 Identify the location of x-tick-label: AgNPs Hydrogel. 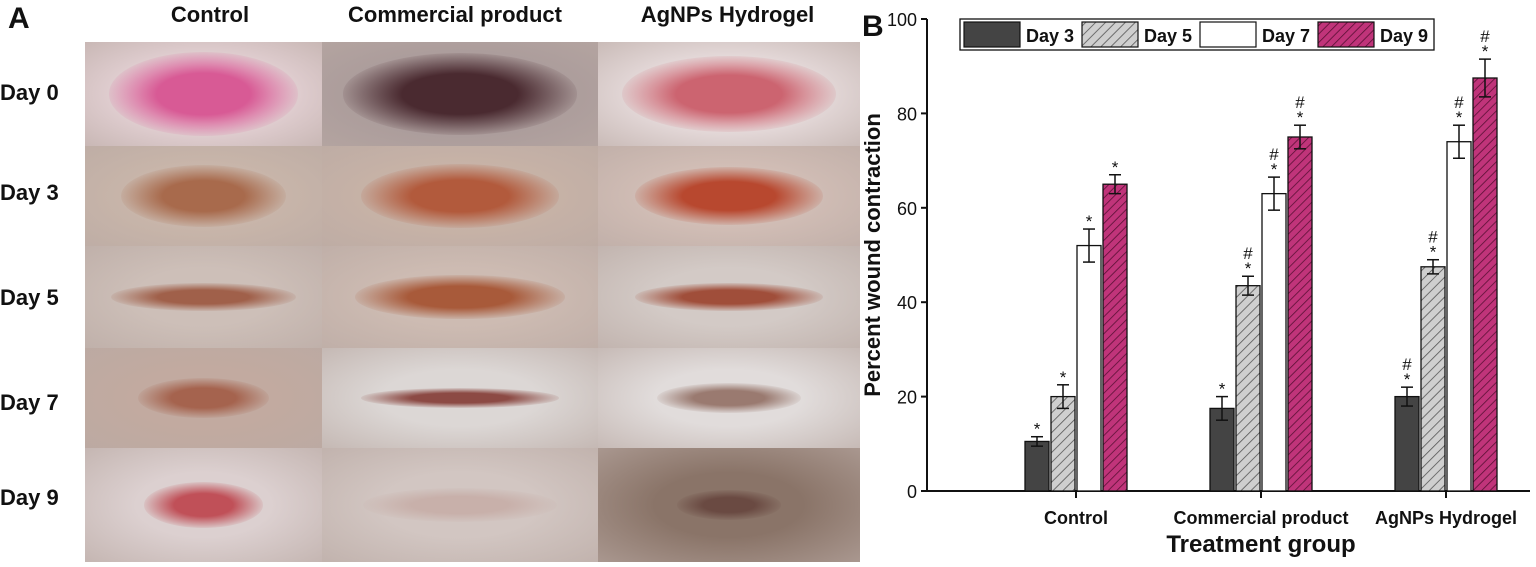
(1446, 518).